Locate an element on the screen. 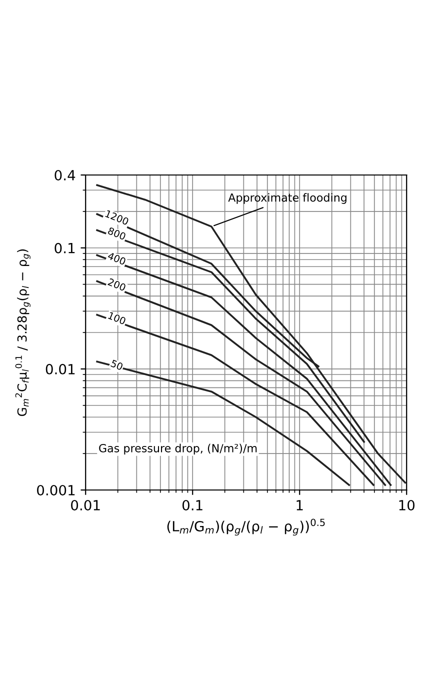  x-tick-label: 0.1 is located at coordinates (192, 505).